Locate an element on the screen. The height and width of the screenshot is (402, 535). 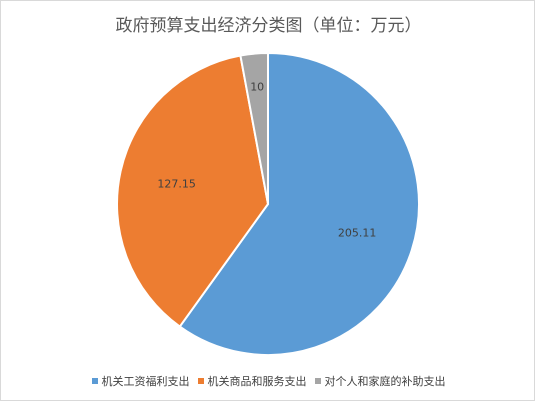
slice-value-label-1: 205.11 is located at coordinates (357, 233).